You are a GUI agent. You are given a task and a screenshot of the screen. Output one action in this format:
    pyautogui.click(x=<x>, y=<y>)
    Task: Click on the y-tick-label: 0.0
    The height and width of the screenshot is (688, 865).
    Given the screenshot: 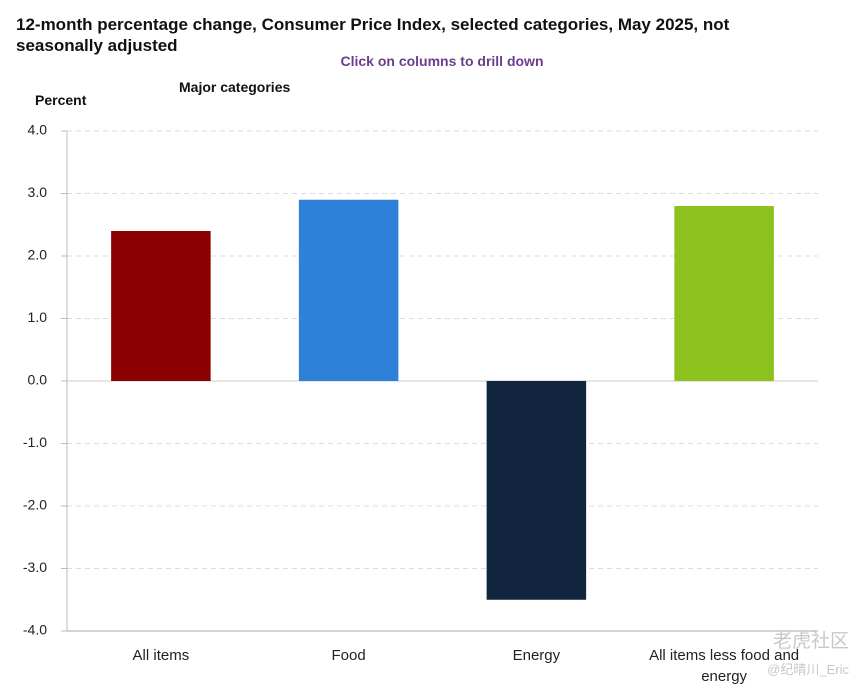 What is the action you would take?
    pyautogui.click(x=38, y=380)
    